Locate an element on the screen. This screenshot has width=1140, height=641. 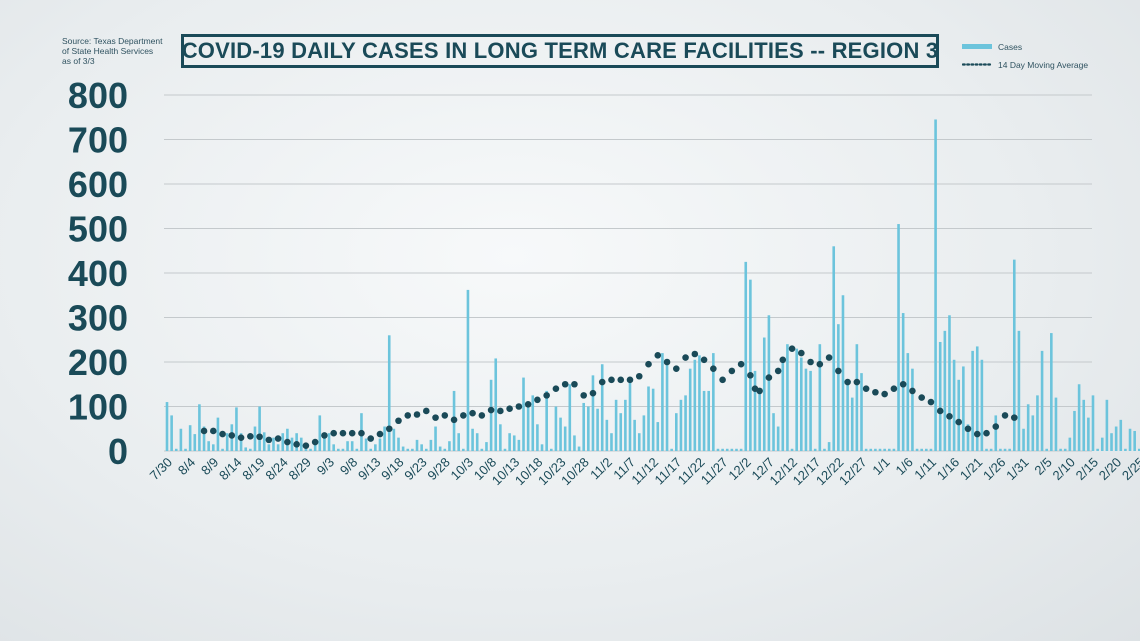
x-tick-label: 10/3 is located at coordinates (462, 469).